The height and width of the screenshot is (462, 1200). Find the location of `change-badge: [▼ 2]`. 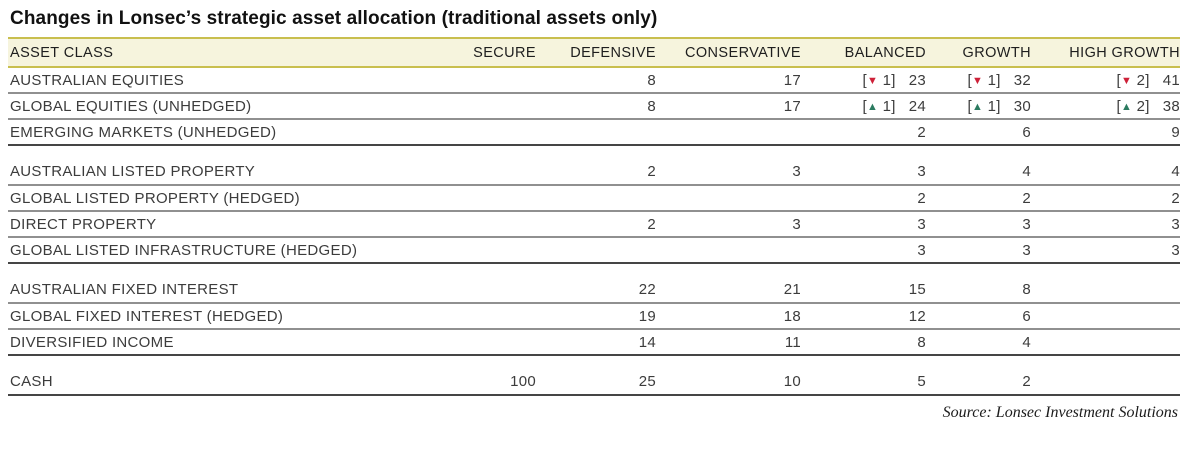

change-badge: [▼ 2] is located at coordinates (1133, 80).